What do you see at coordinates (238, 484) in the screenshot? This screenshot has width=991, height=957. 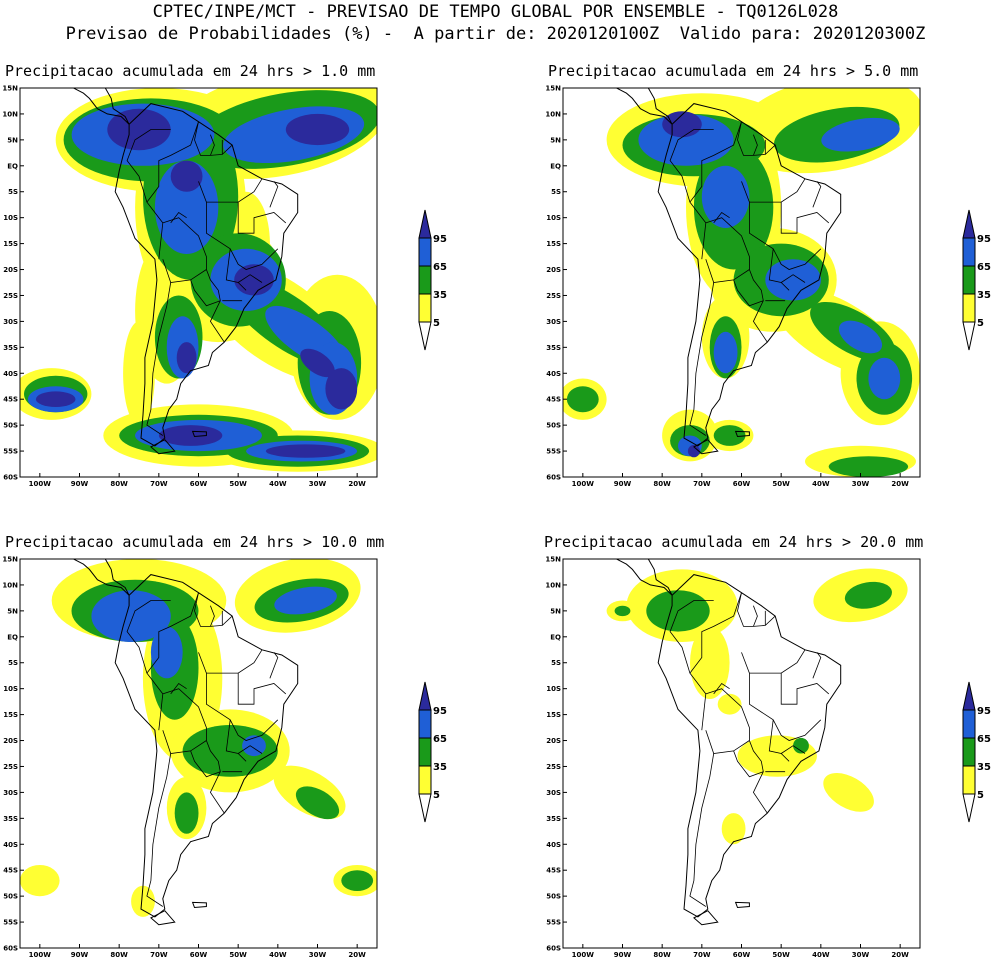 I see `lon-tick-label: 50W` at bounding box center [238, 484].